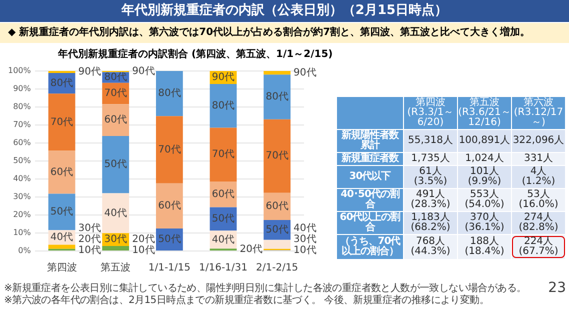 Image resolution: width=569 pixels, height=320 pixels. What do you see at coordinates (539, 158) in the screenshot?
I see `text: 331人` at bounding box center [539, 158].